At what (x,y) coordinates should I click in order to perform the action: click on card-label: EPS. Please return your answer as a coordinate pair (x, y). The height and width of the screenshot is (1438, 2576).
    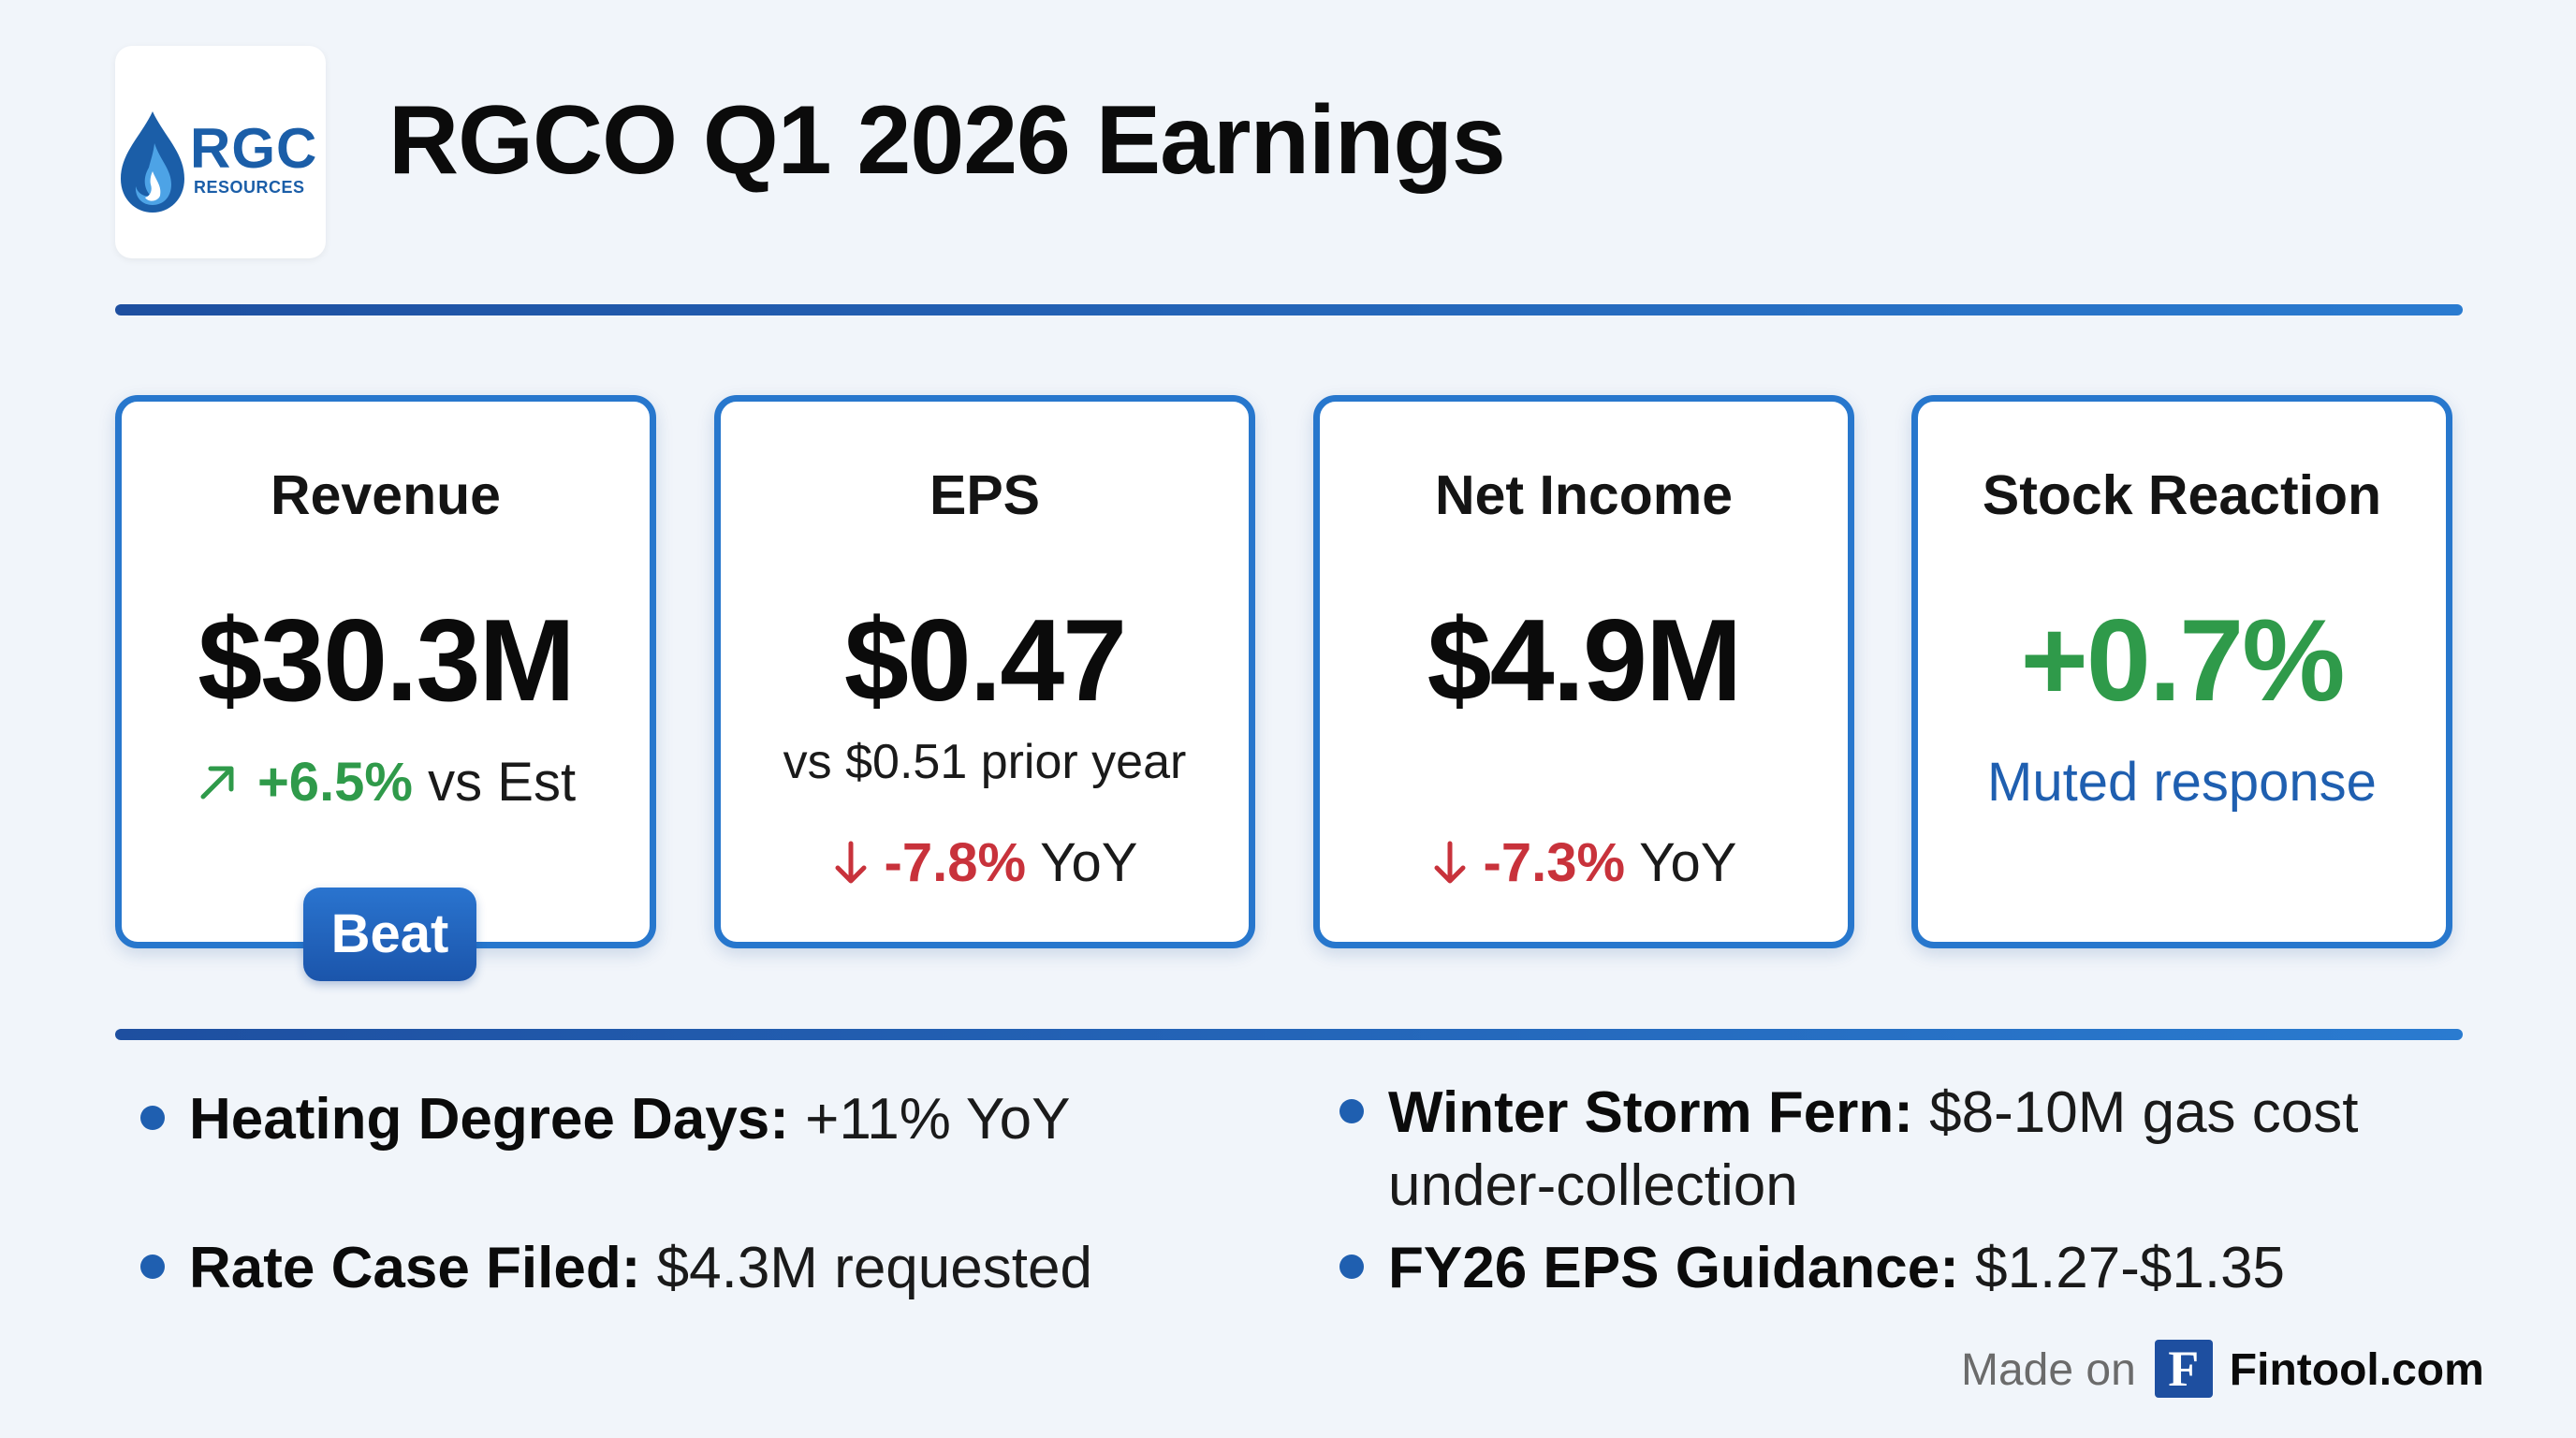
    Looking at the image, I should click on (985, 495).